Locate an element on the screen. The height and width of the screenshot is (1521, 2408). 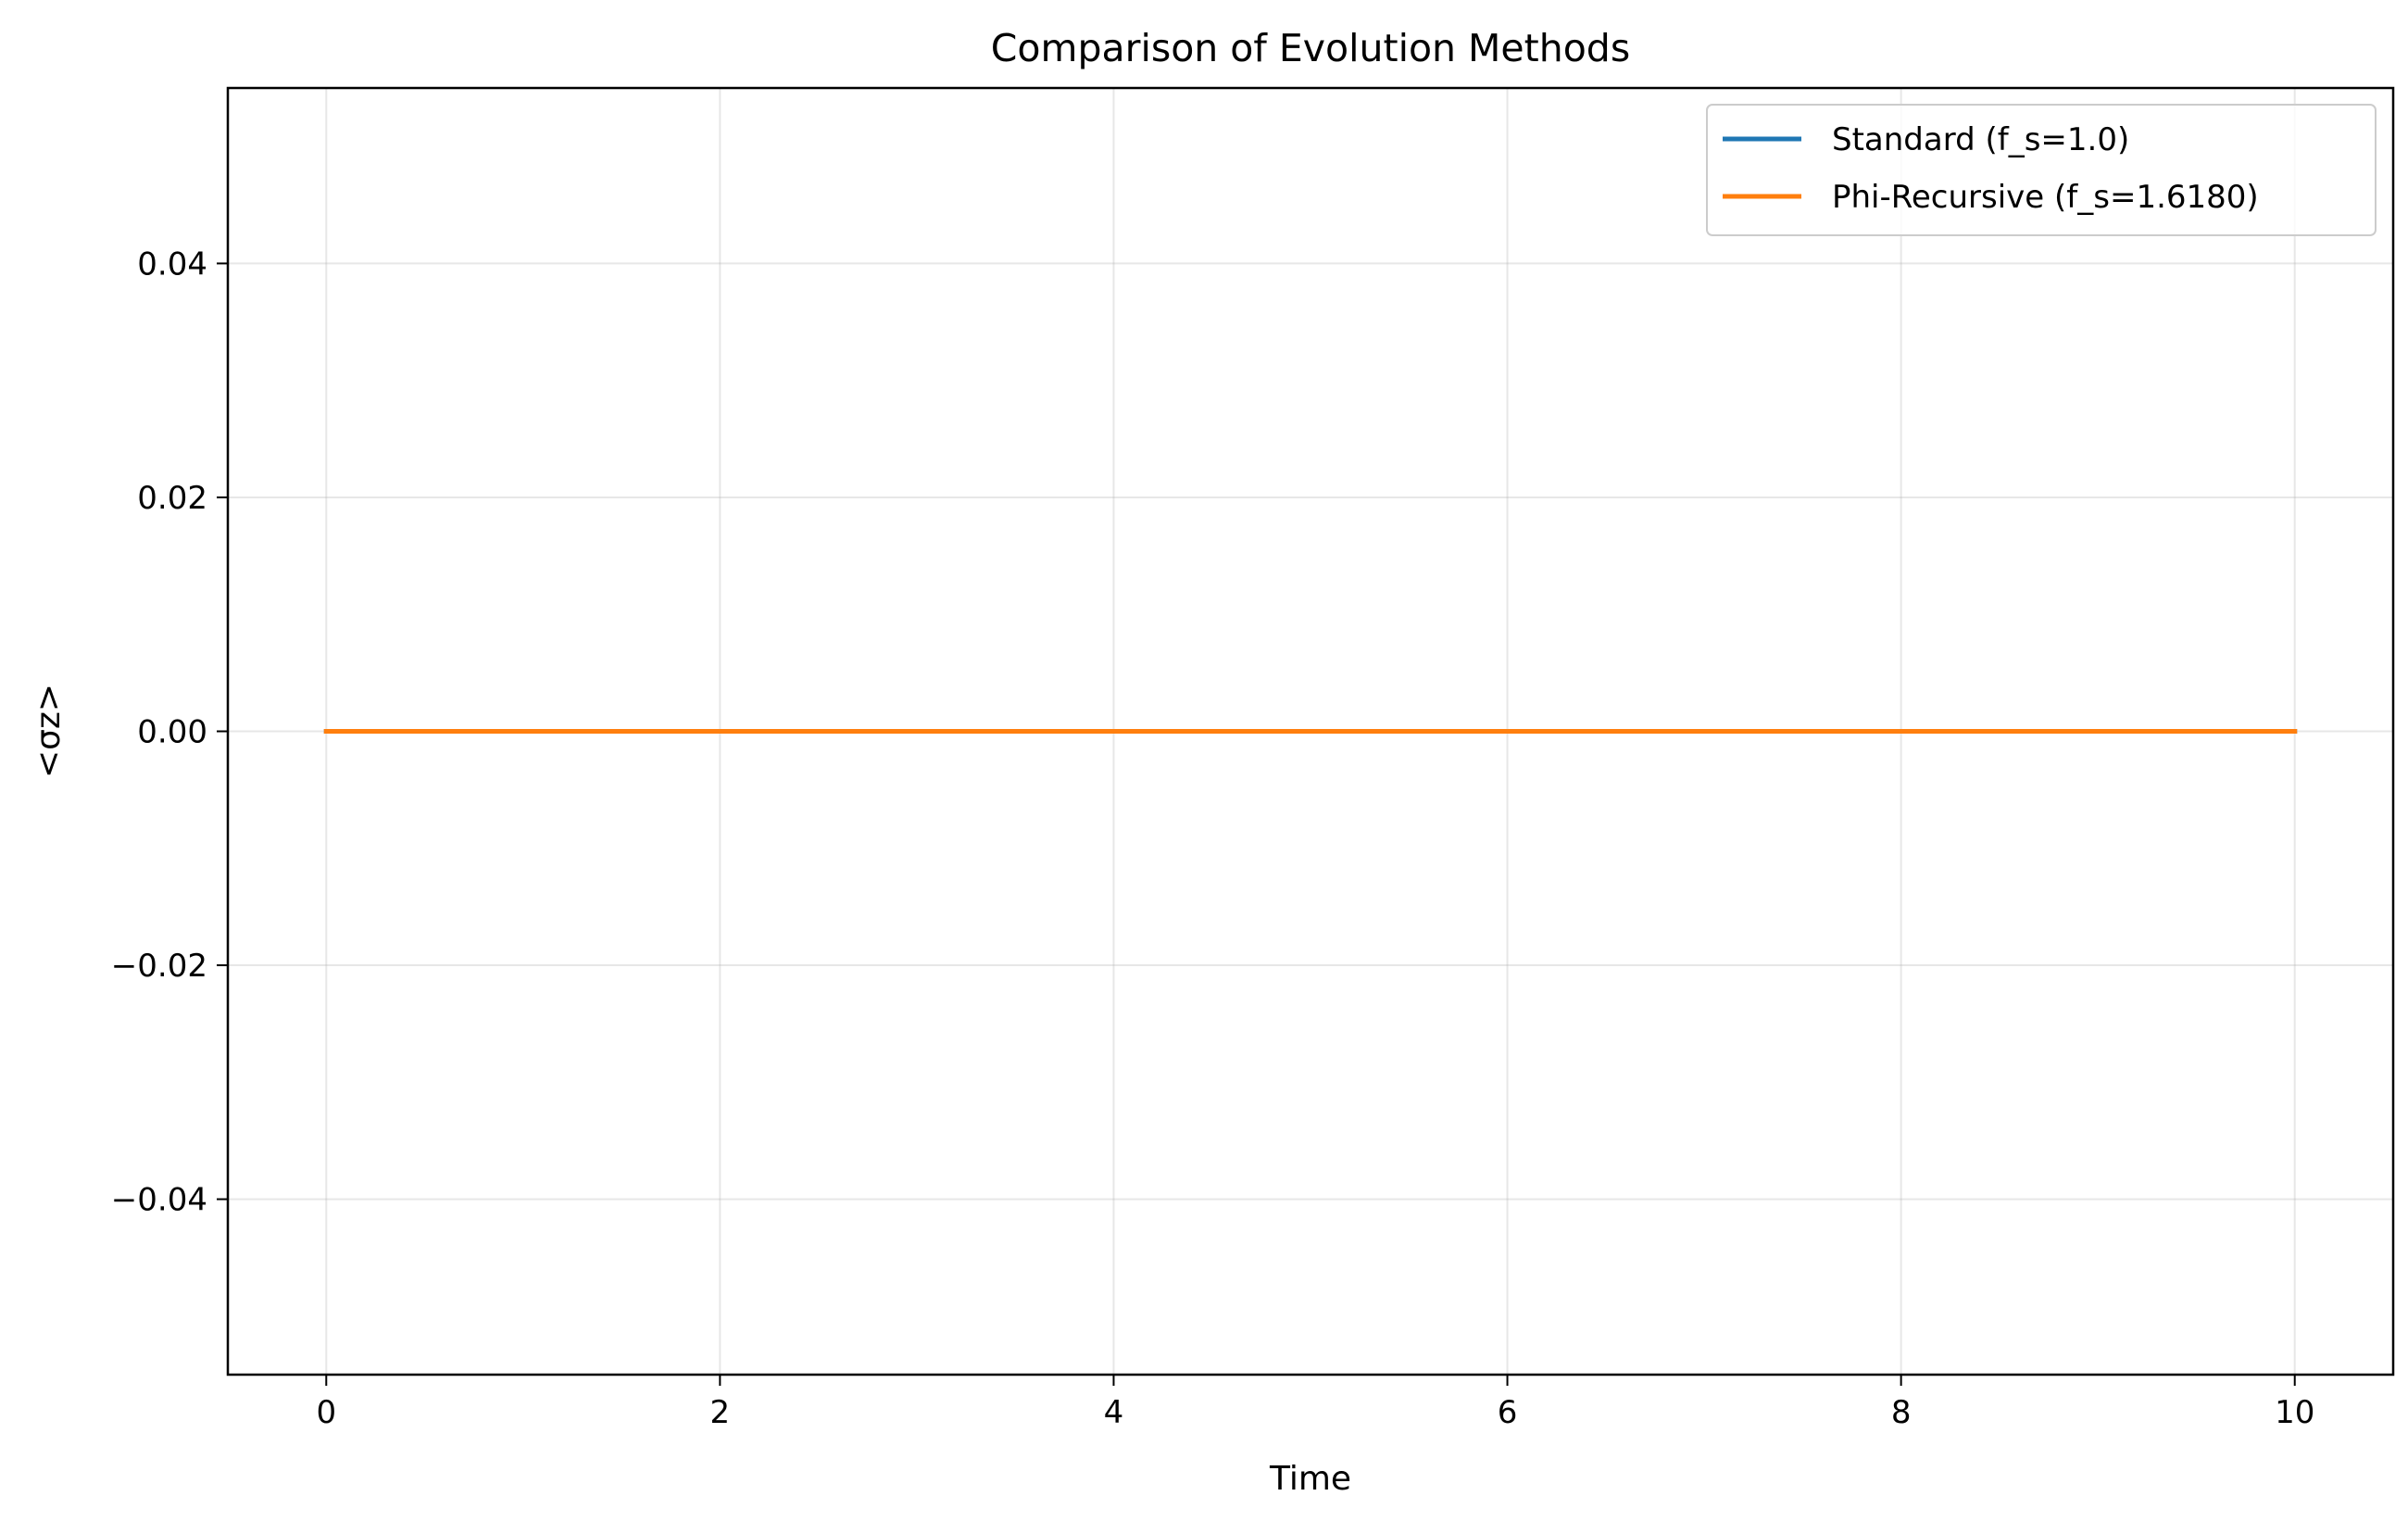
x-axis-label: Time is located at coordinates (1310, 1479).